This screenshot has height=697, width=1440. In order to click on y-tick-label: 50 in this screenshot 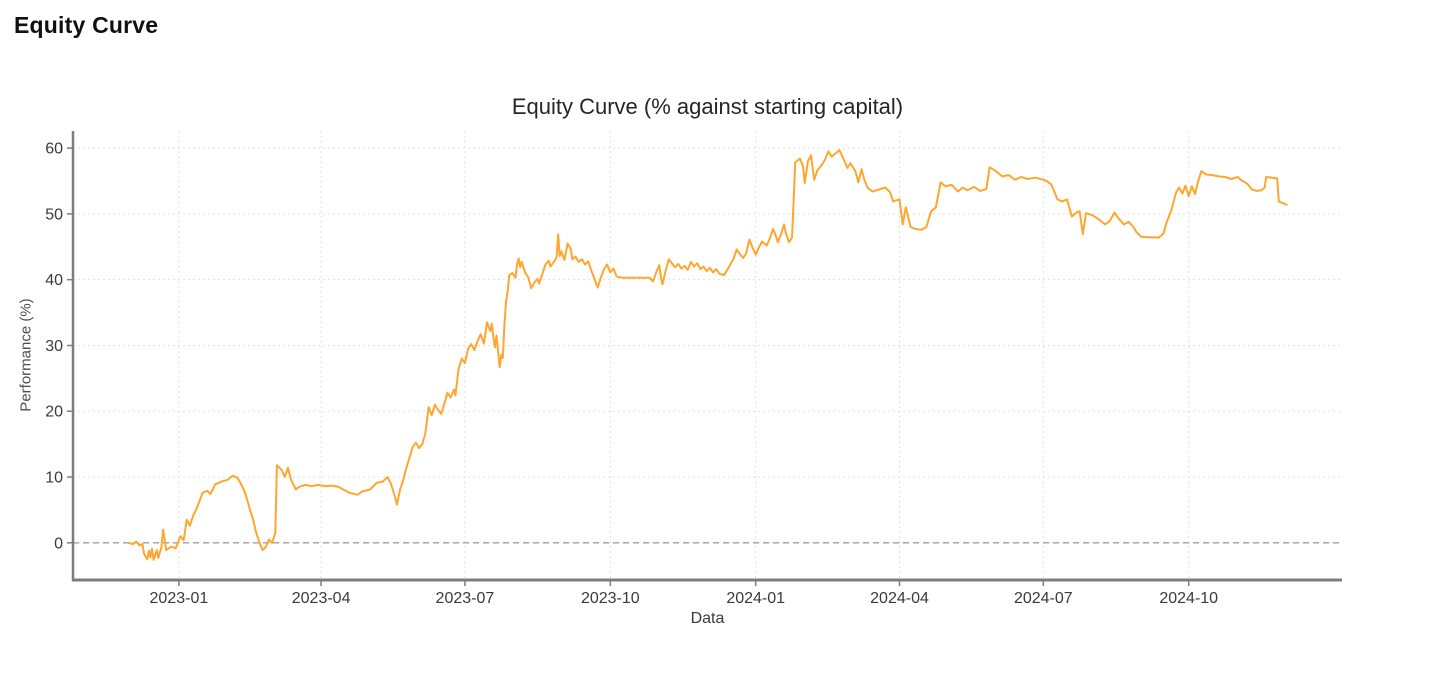, I will do `click(54, 214)`.